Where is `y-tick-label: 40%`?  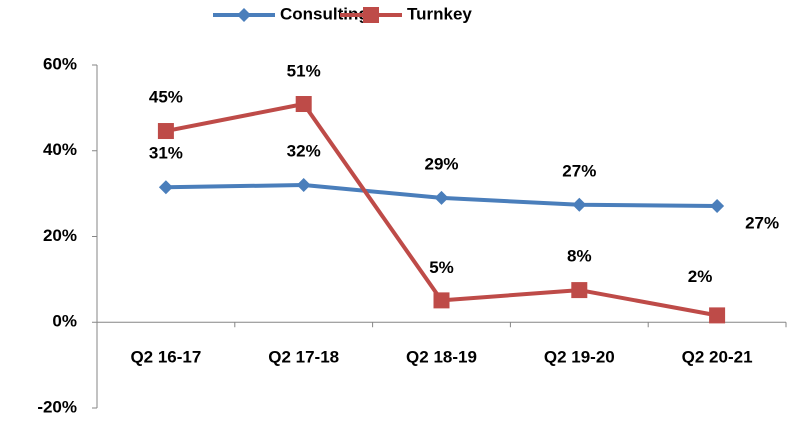 y-tick-label: 40% is located at coordinates (60, 149).